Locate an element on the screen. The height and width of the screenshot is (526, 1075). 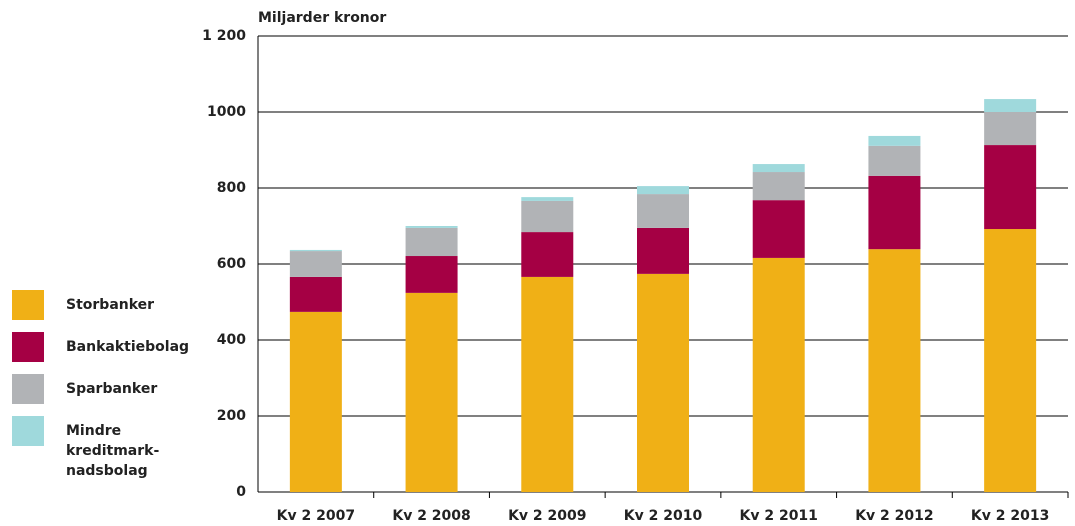
chart-title: Miljarder kronor is located at coordinates (322, 18).